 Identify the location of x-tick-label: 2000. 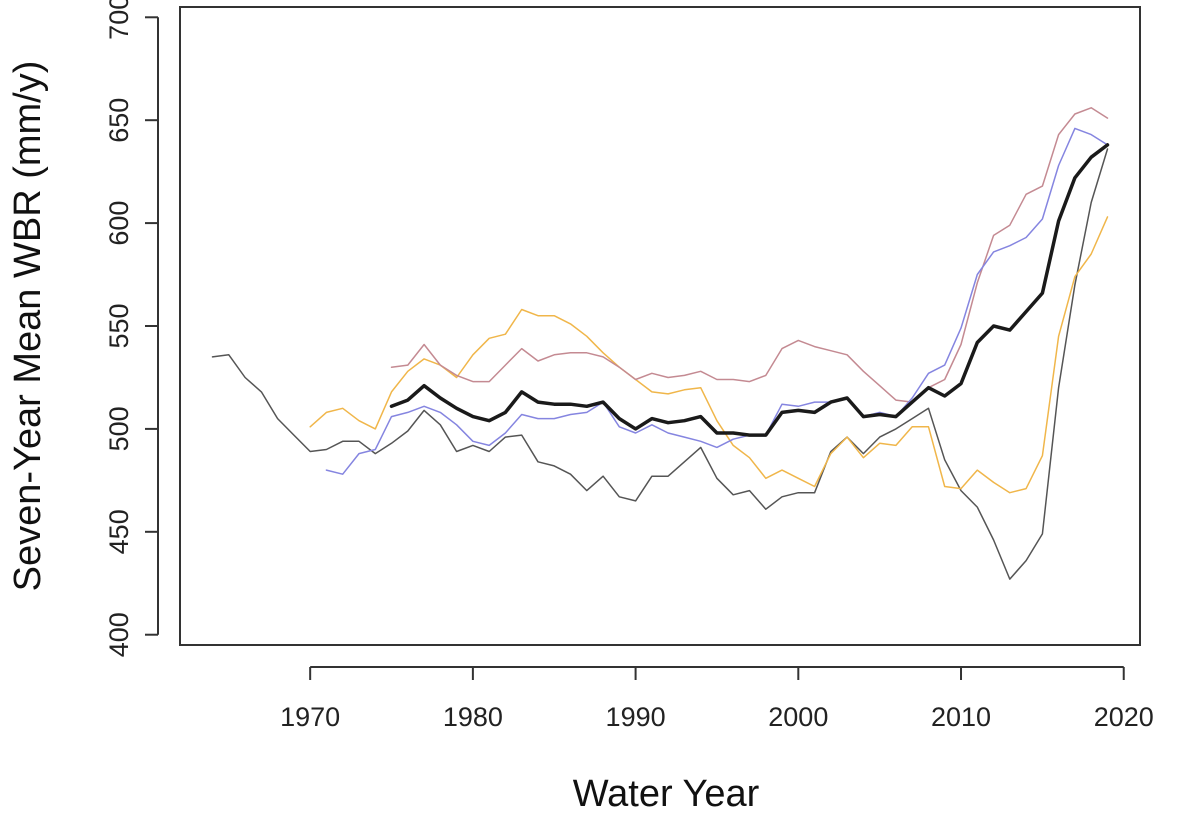
(798, 717).